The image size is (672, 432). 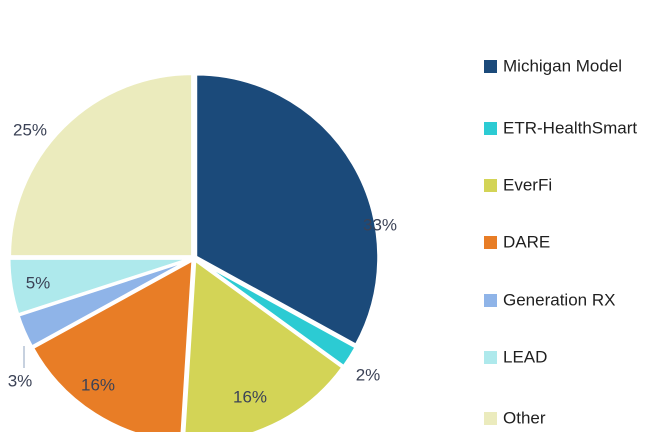 What do you see at coordinates (38, 282) in the screenshot?
I see `data-label: 5%` at bounding box center [38, 282].